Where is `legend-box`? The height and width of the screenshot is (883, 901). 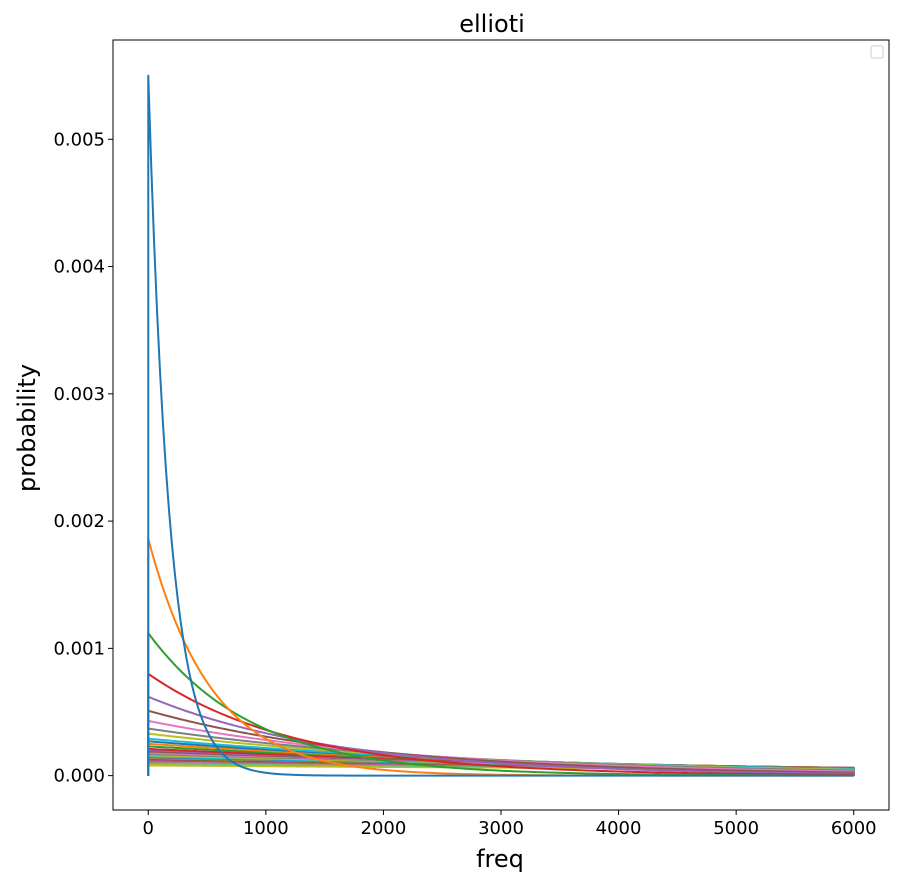 legend-box is located at coordinates (877, 52).